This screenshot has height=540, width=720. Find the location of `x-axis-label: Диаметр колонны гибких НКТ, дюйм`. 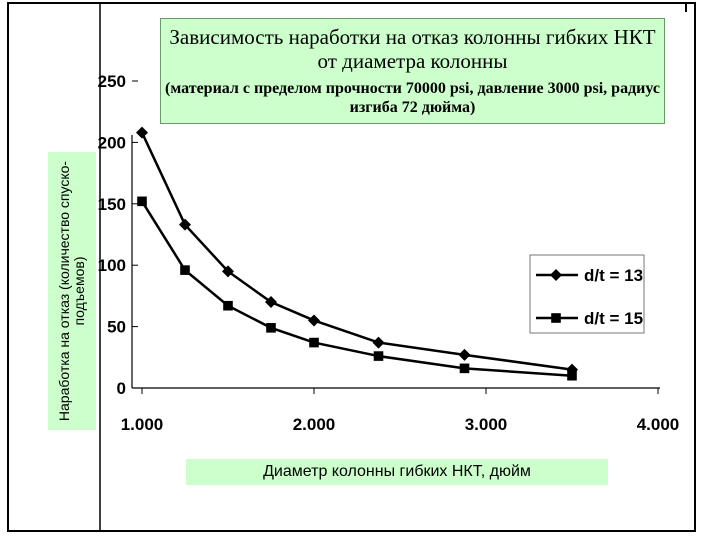

x-axis-label: Диаметр колонны гибких НКТ, дюйм is located at coordinates (397, 472).